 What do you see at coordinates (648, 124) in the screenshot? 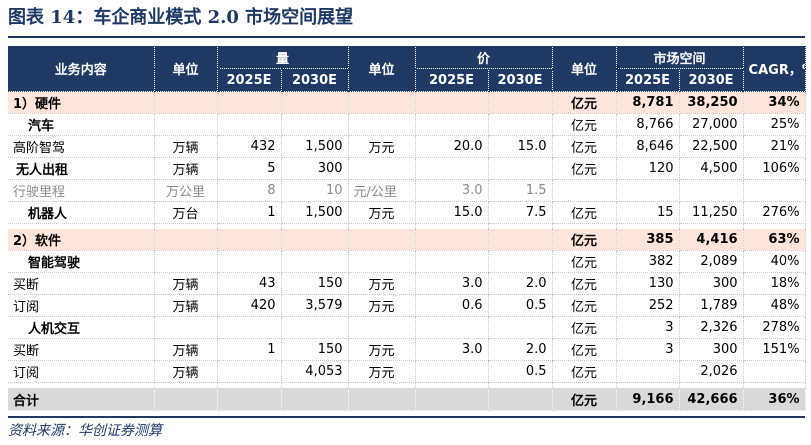
I see `cell-market-2025: 8,766` at bounding box center [648, 124].